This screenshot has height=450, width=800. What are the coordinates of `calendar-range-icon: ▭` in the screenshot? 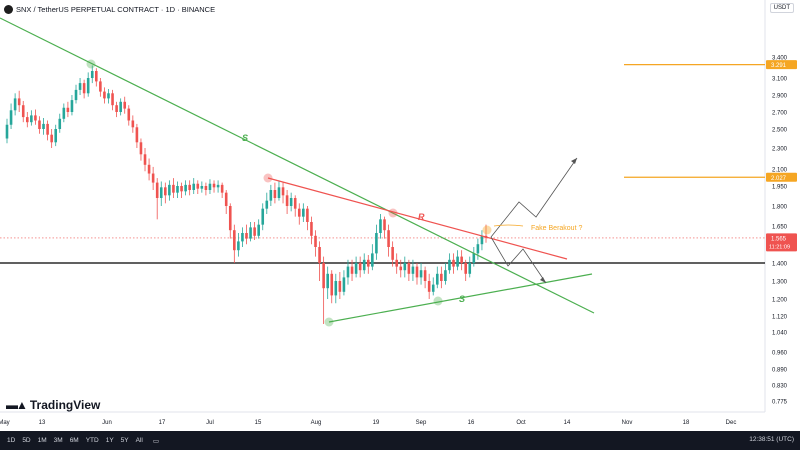 It's located at (156, 441).